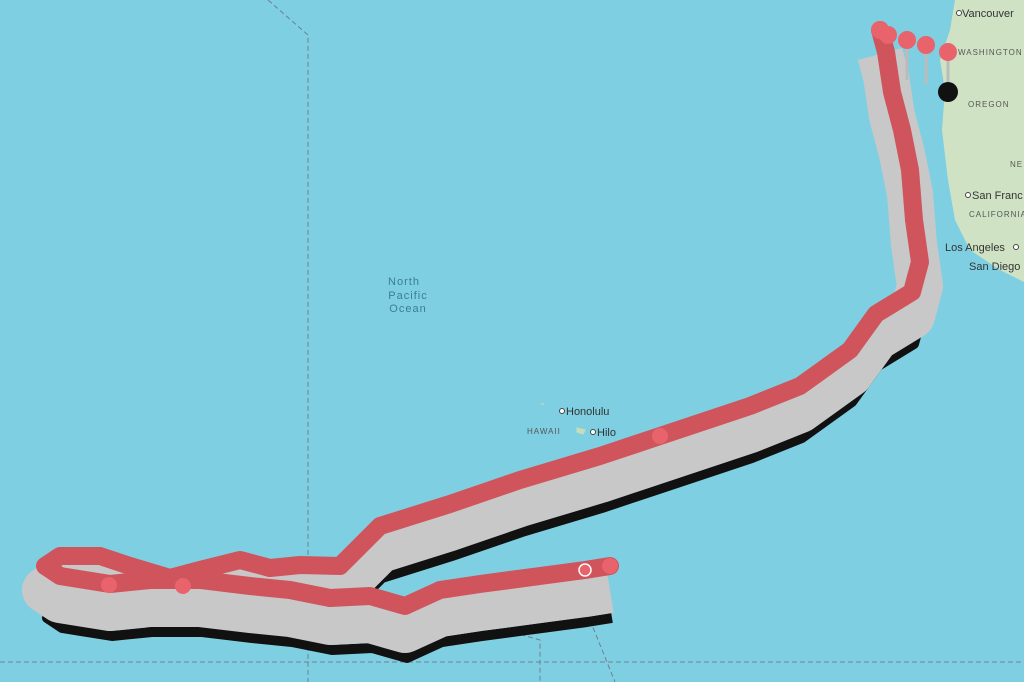  I want to click on place-label: HAWAII, so click(544, 431).